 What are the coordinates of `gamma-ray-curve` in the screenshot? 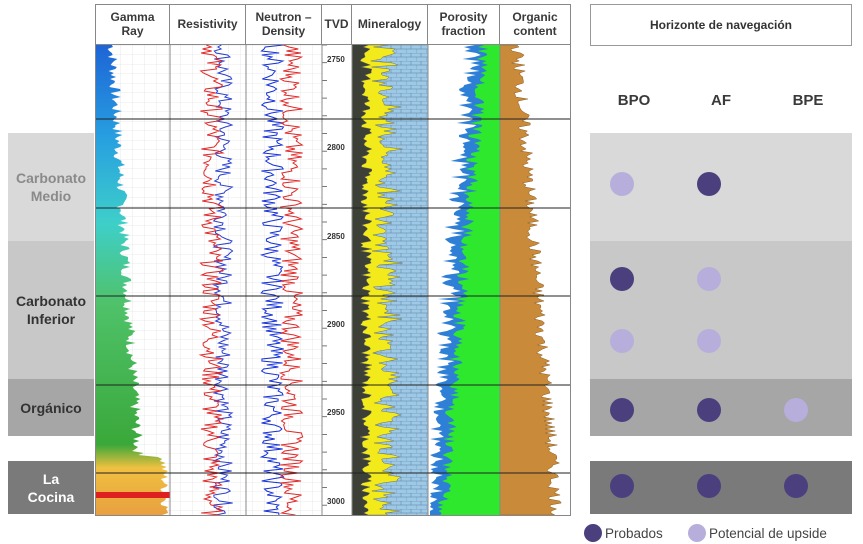 It's located at (133, 280).